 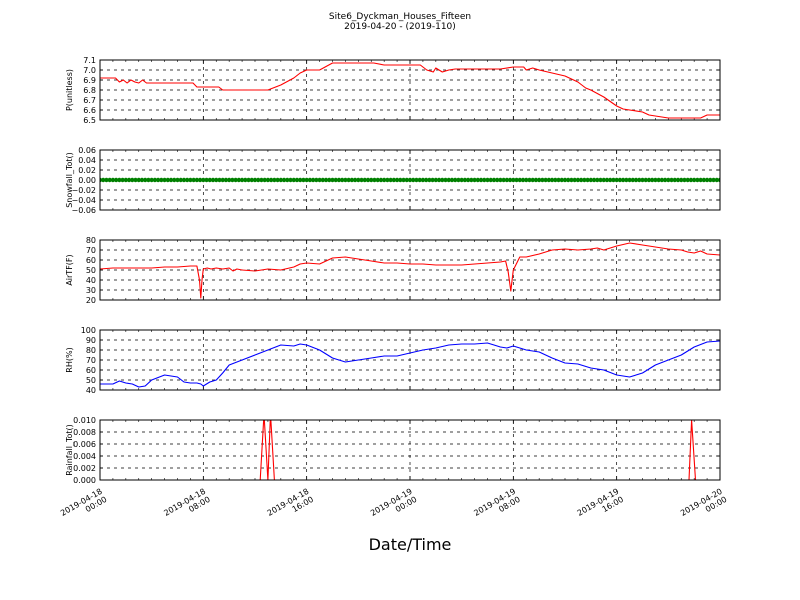 I want to click on y-tick-label: 6.8, so click(x=89, y=90).